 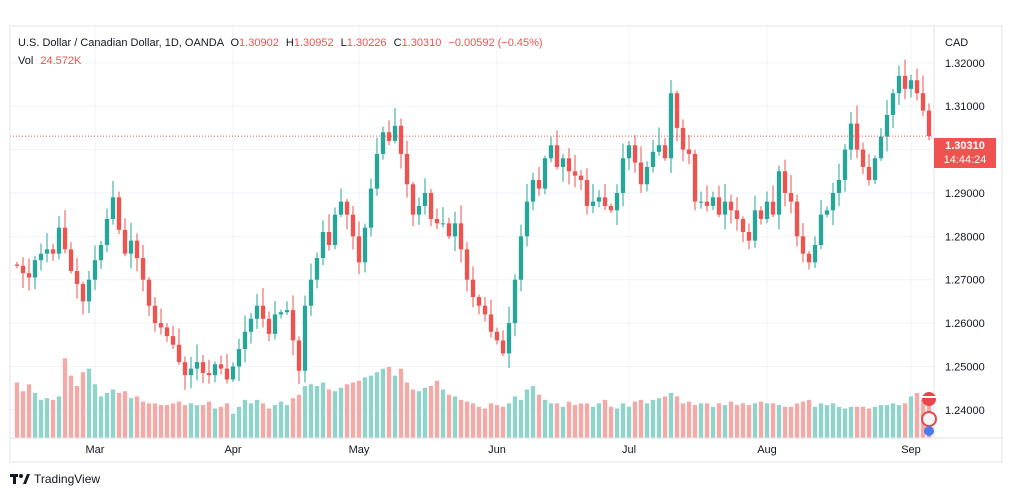 What do you see at coordinates (929, 399) in the screenshot?
I see `us-flag-icon` at bounding box center [929, 399].